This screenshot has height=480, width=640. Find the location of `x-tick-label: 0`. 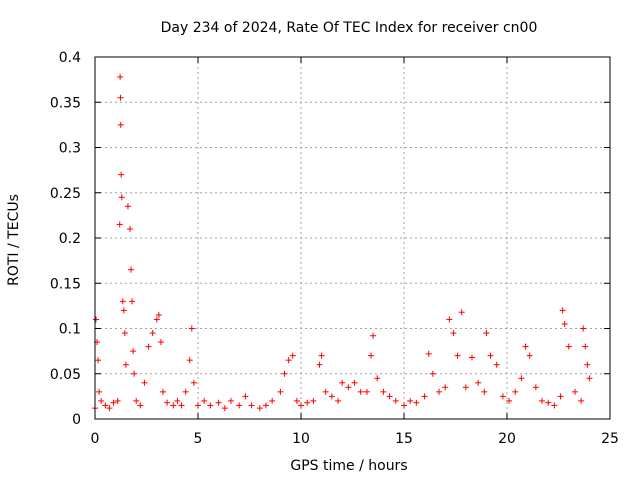

x-tick-label: 0 is located at coordinates (95, 439).